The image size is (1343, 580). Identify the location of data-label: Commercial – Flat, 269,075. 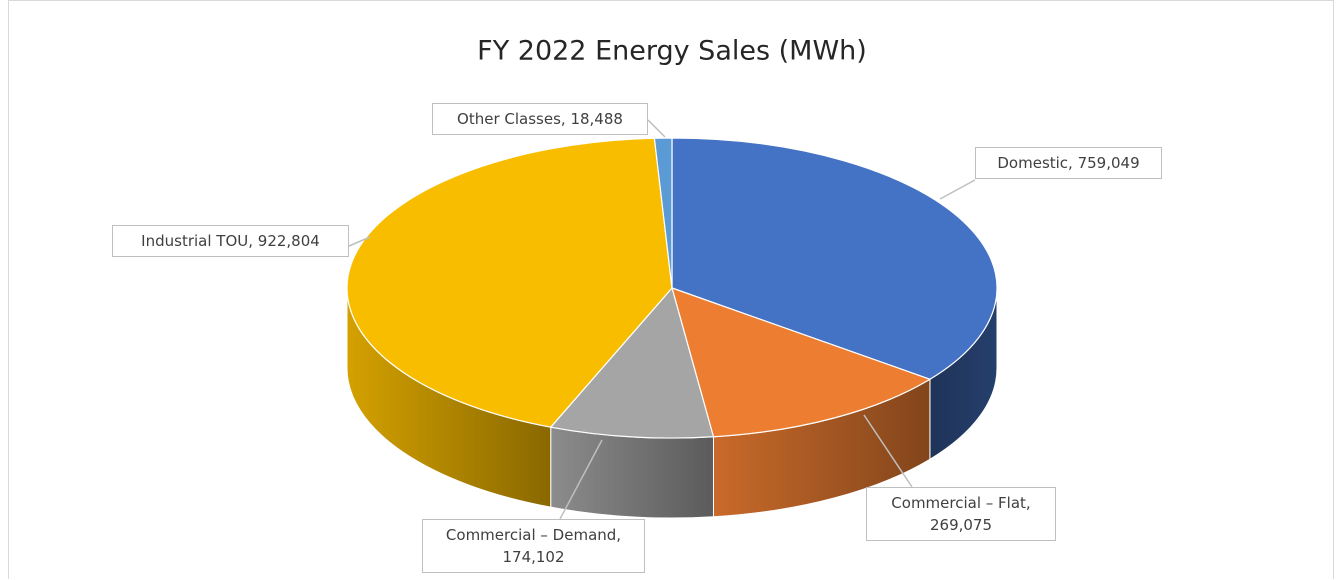
(961, 514).